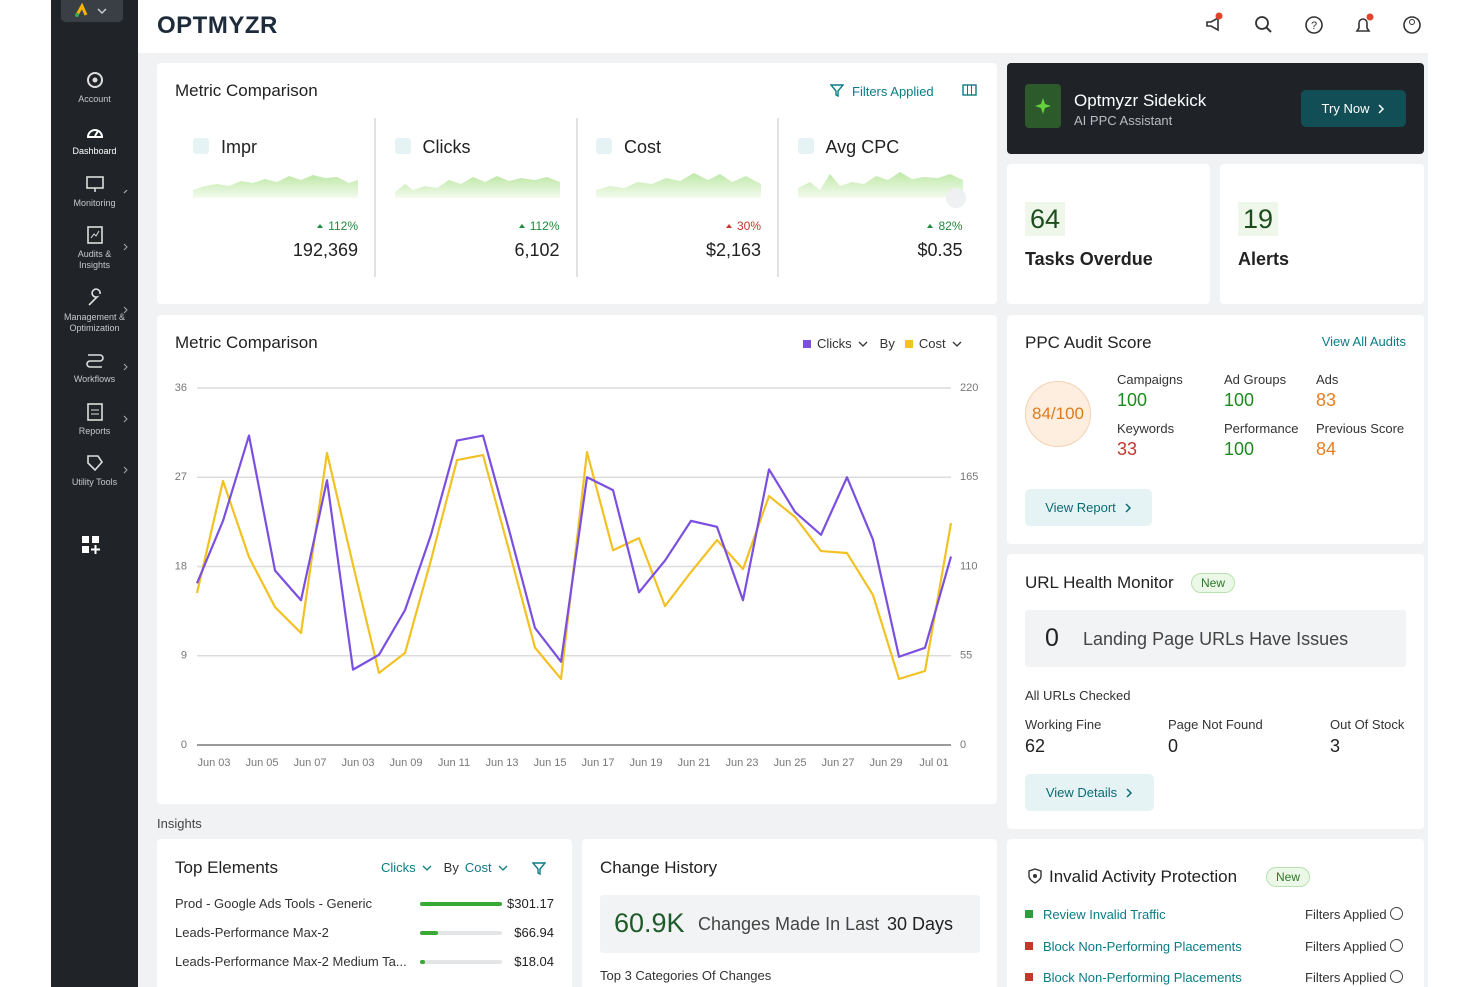  What do you see at coordinates (1089, 259) in the screenshot?
I see `tasks-label: Tasks Overdue` at bounding box center [1089, 259].